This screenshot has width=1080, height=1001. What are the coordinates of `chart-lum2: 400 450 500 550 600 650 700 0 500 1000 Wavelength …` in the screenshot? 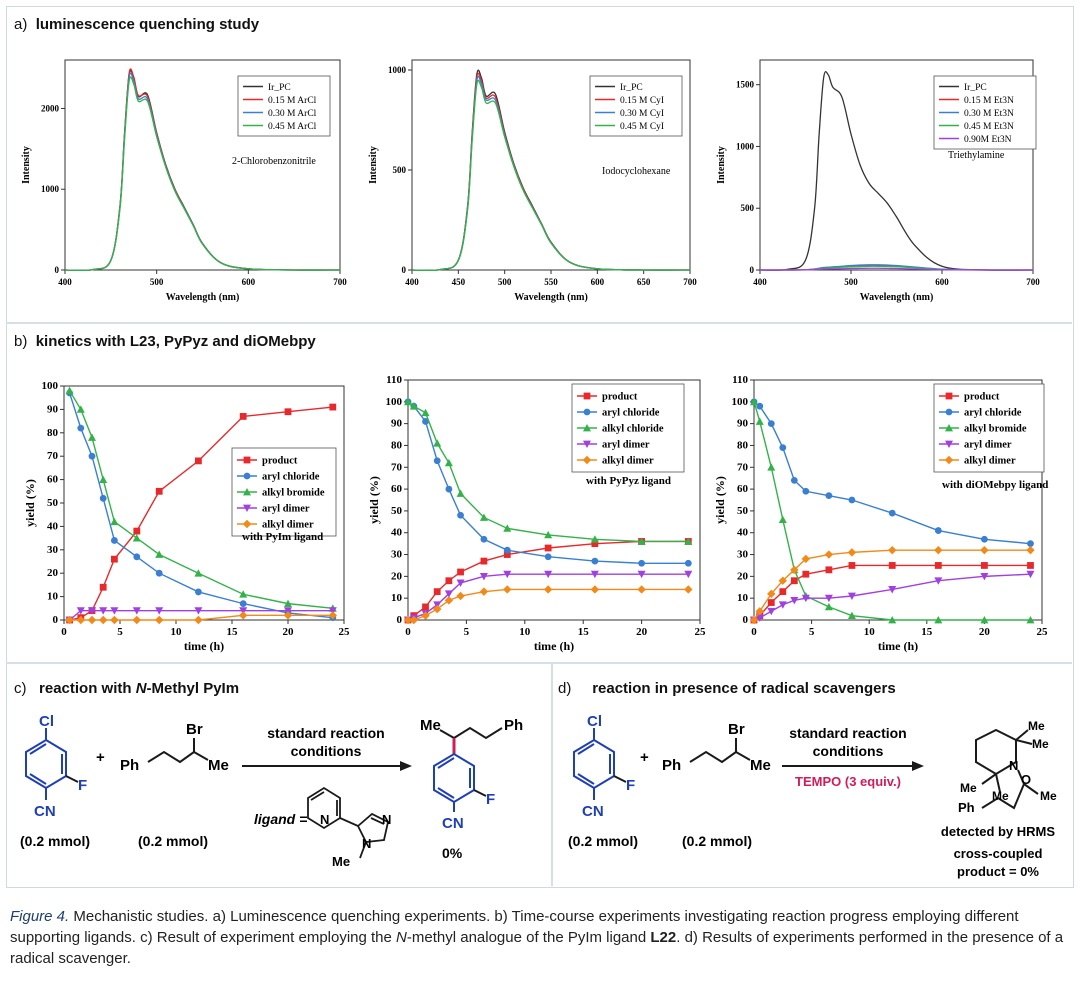 It's located at (532, 181).